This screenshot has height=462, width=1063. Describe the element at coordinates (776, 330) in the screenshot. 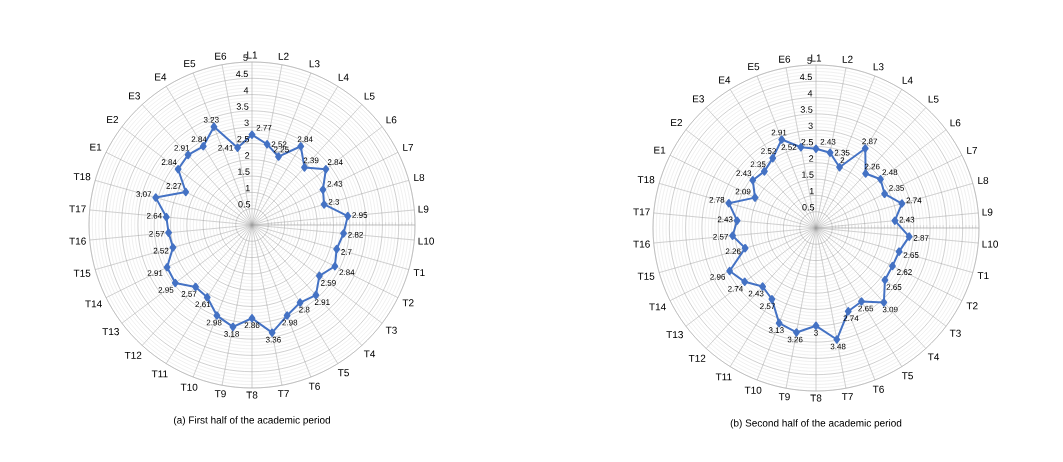

I see `data-label: 3.13` at that location.